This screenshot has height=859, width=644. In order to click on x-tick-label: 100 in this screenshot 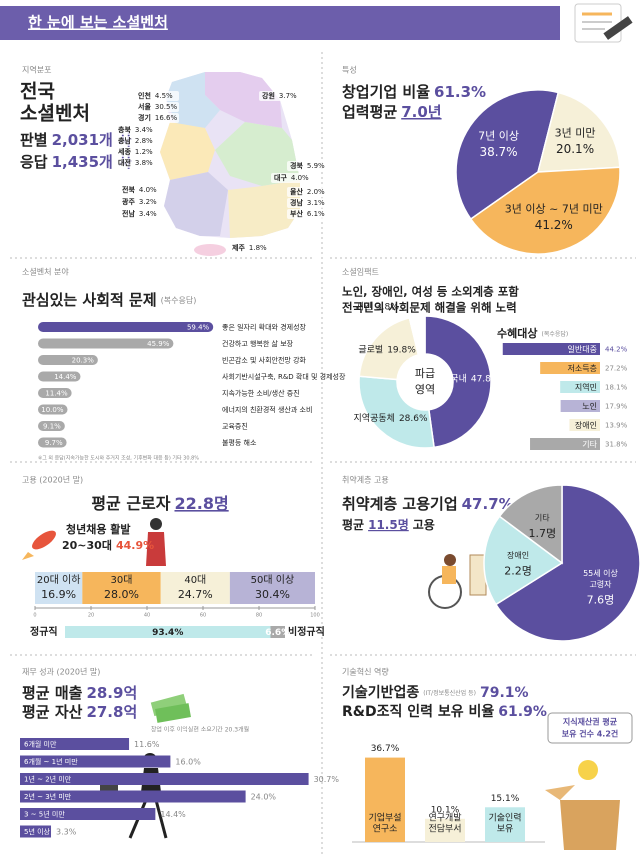, I will do `click(315, 616)`.